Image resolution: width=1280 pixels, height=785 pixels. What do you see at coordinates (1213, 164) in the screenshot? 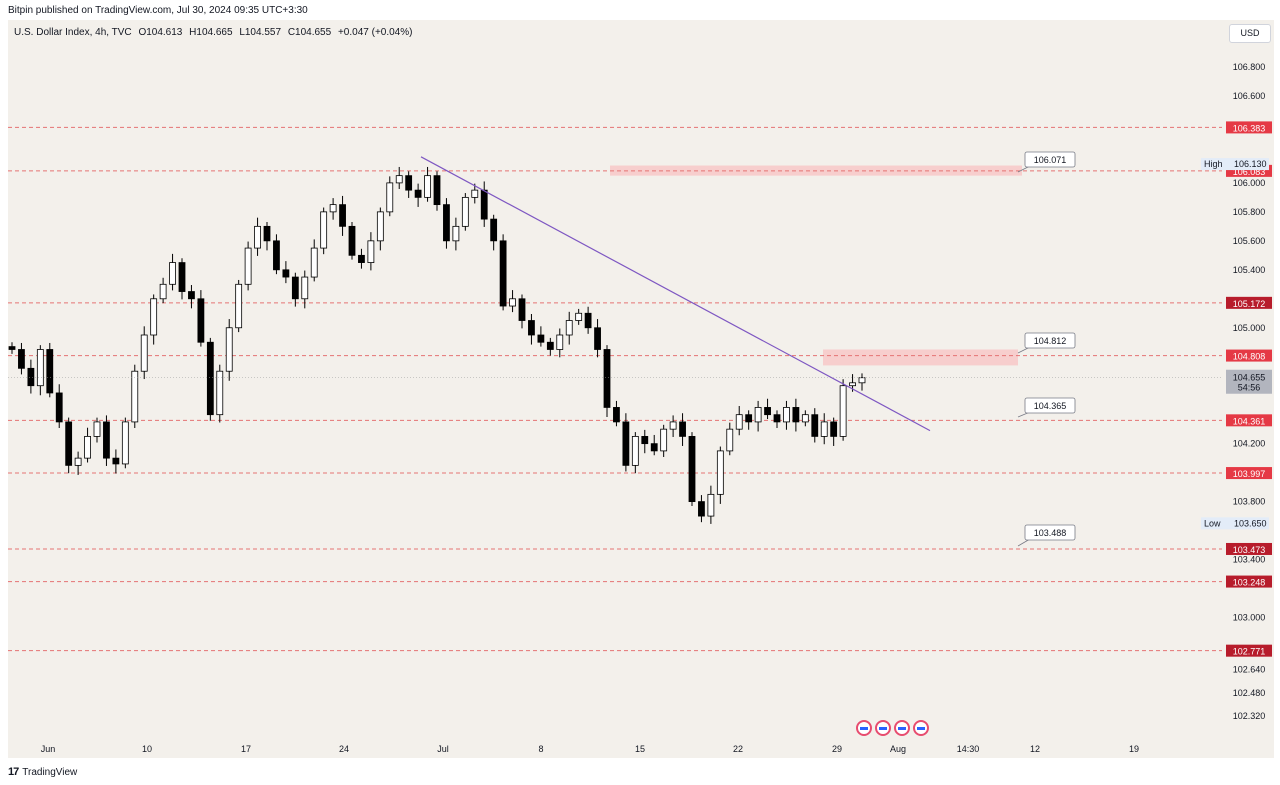
I see `high-marker-label: High` at bounding box center [1213, 164].